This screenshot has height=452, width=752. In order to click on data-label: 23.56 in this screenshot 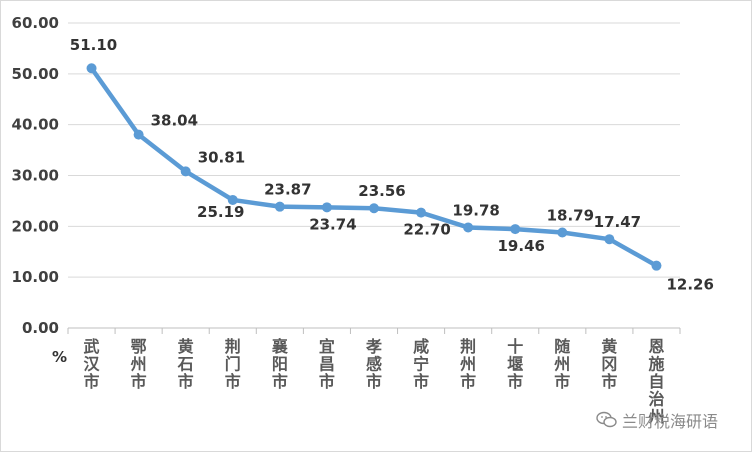, I will do `click(381, 191)`.